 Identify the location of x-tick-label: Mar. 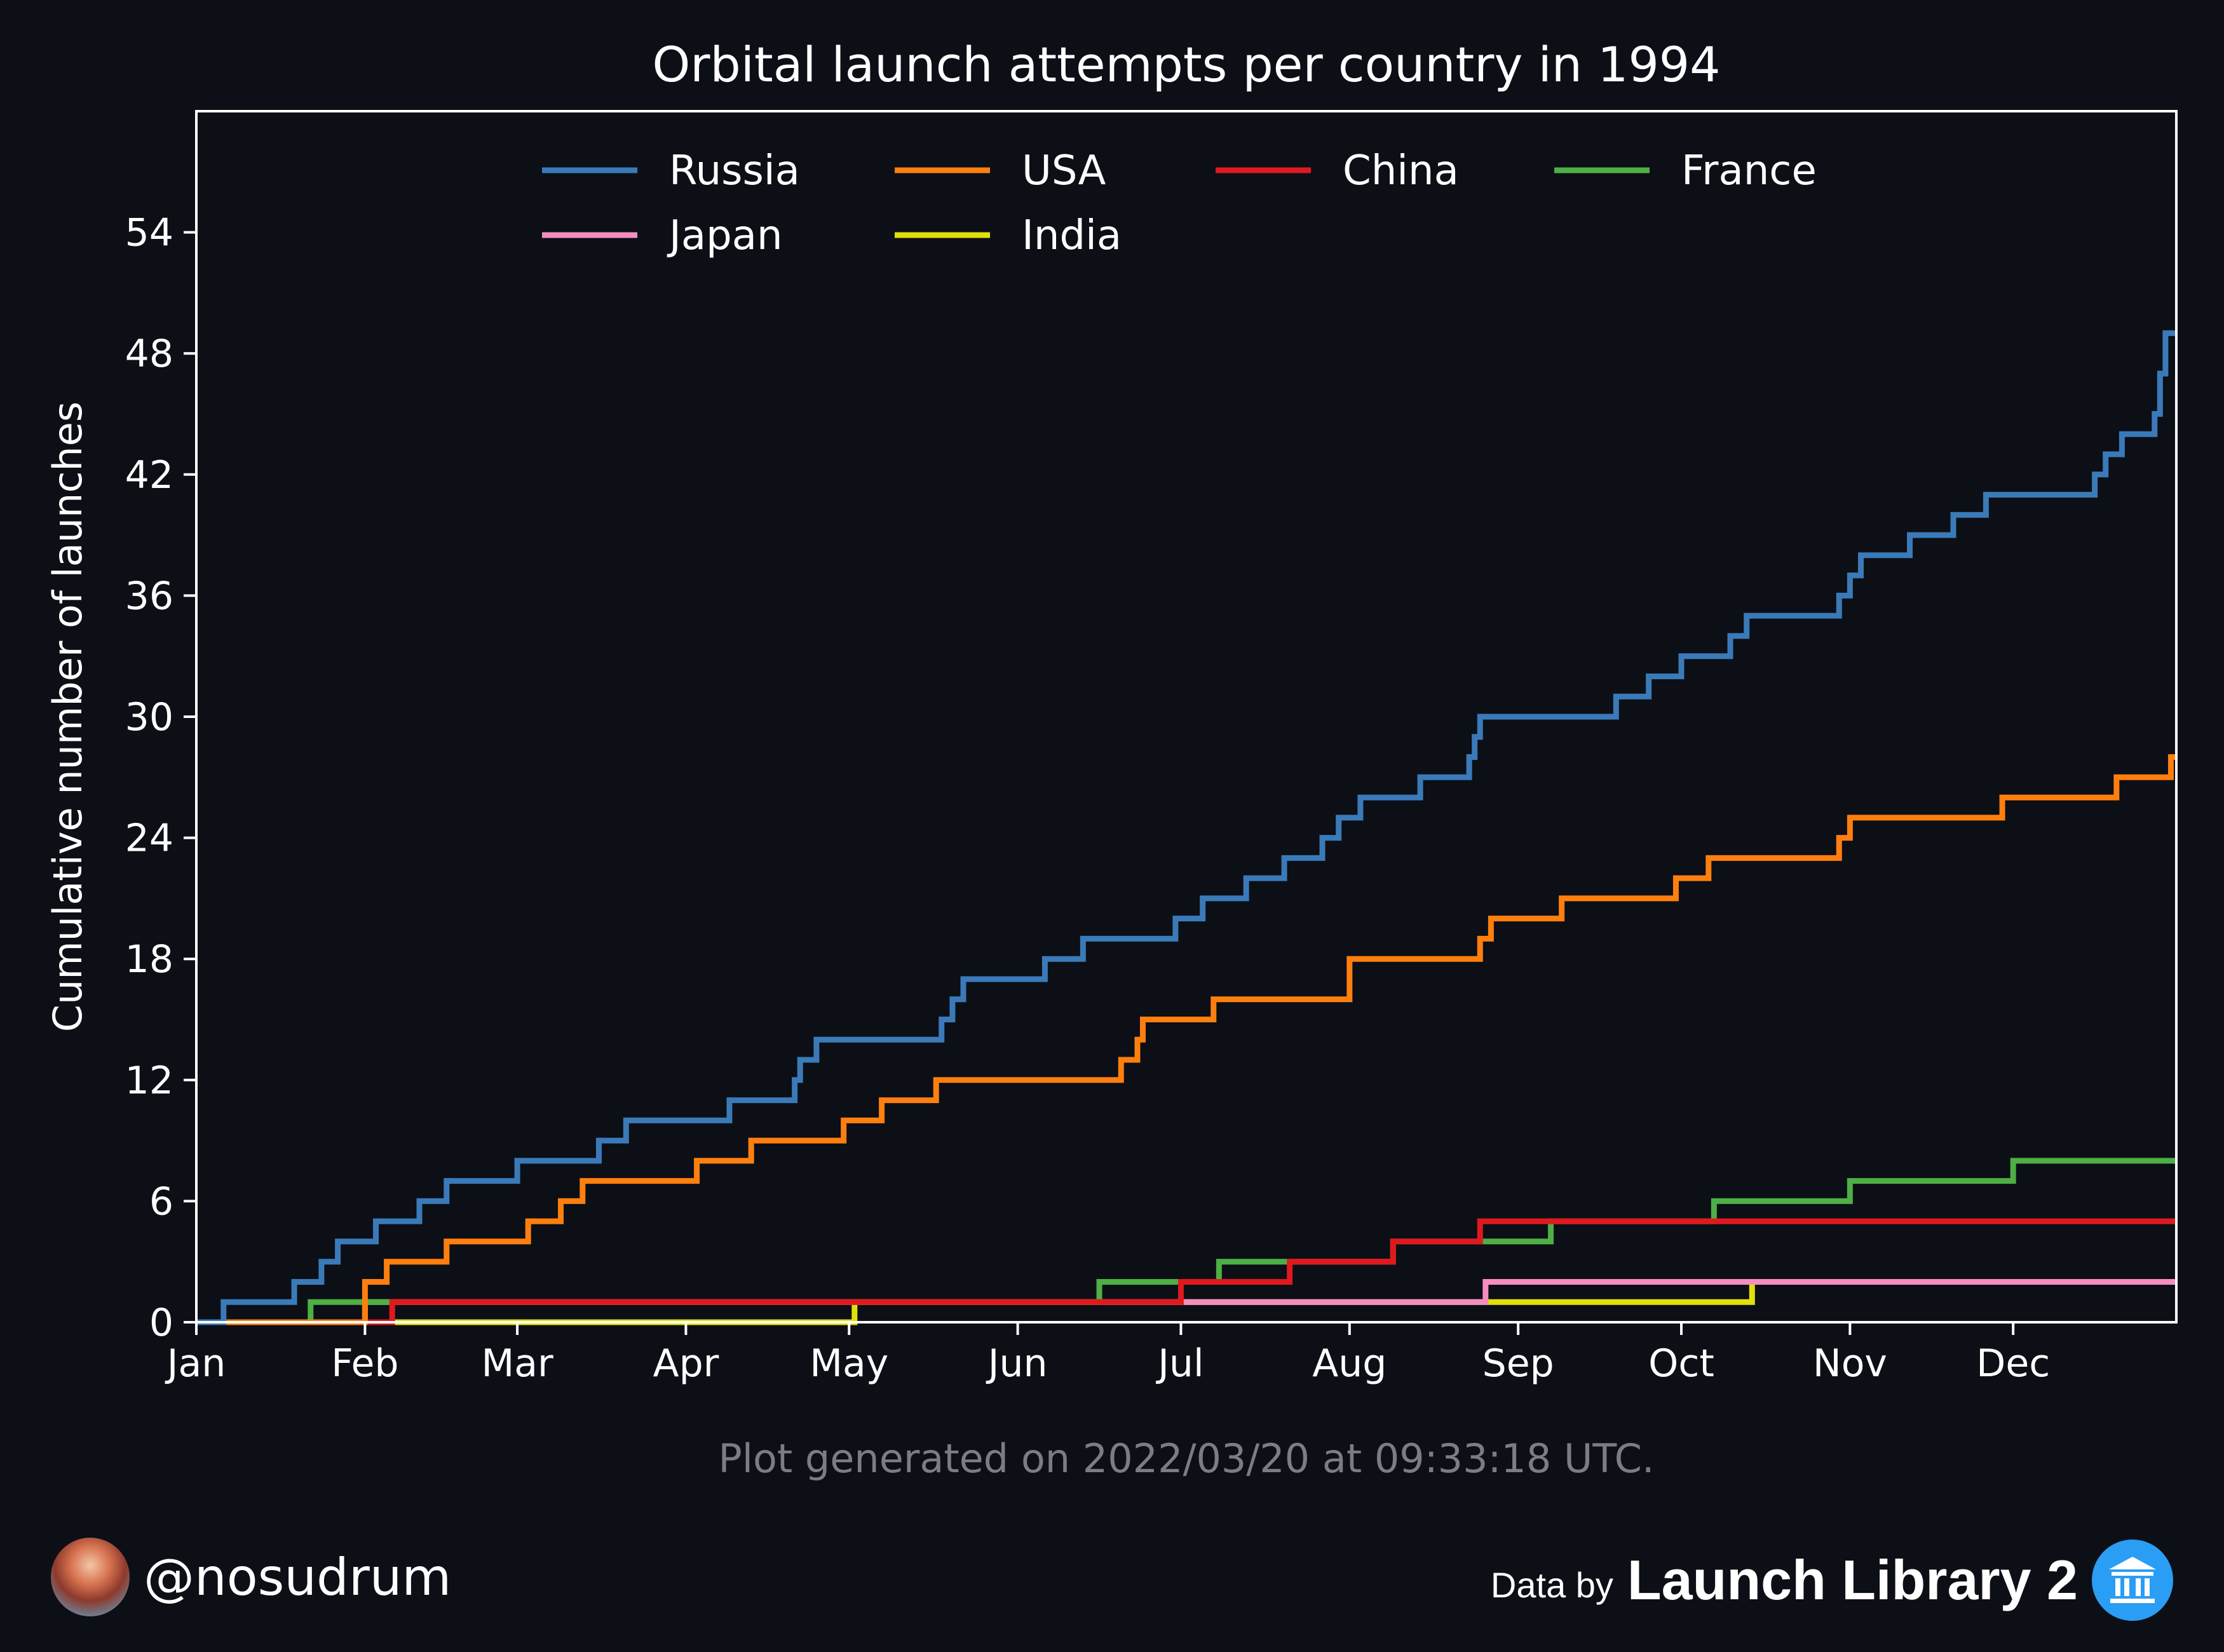
(517, 1364).